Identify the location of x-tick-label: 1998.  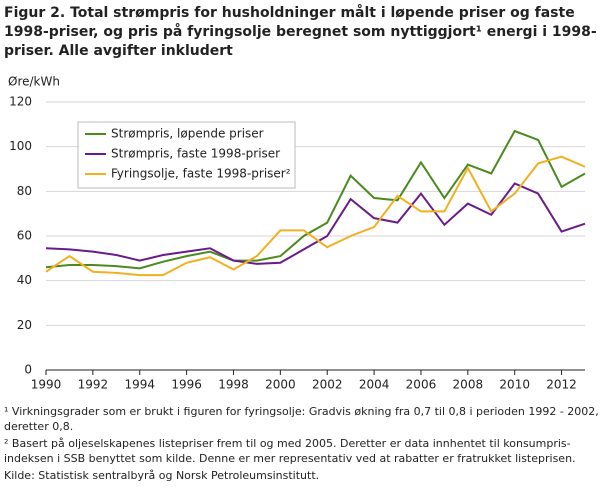
(233, 385).